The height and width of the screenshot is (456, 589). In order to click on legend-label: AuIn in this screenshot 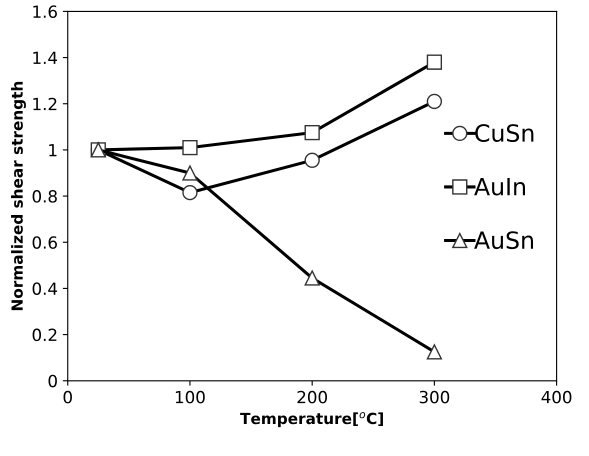, I will do `click(499, 187)`.